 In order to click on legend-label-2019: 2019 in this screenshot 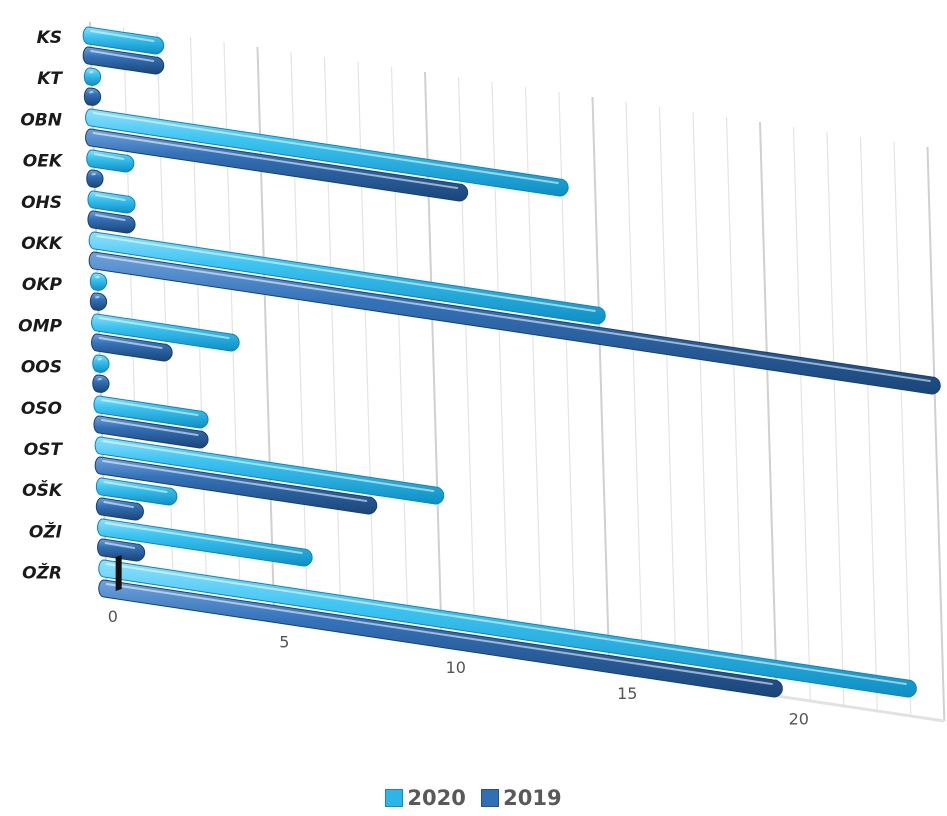, I will do `click(532, 798)`.